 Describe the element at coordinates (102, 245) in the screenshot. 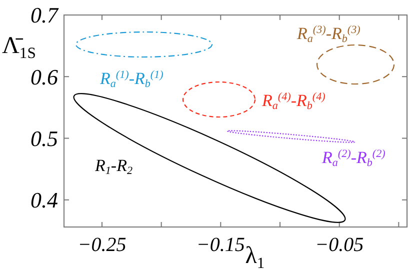

I see `x-tick-label: −0.25` at that location.